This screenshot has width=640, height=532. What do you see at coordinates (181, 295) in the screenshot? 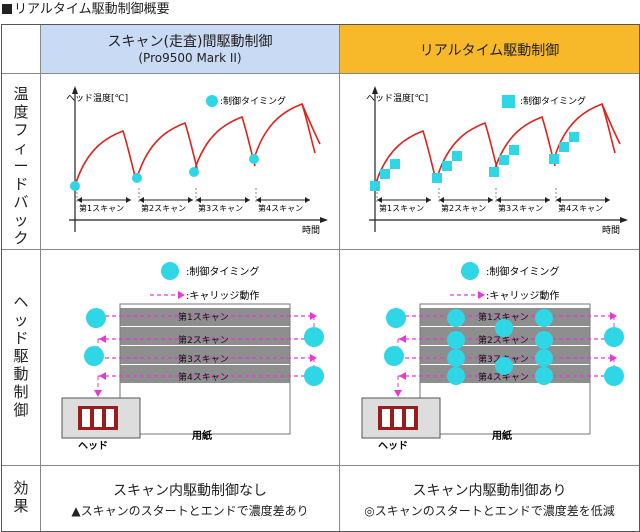
I see `carriage-arrow-icon` at bounding box center [181, 295].